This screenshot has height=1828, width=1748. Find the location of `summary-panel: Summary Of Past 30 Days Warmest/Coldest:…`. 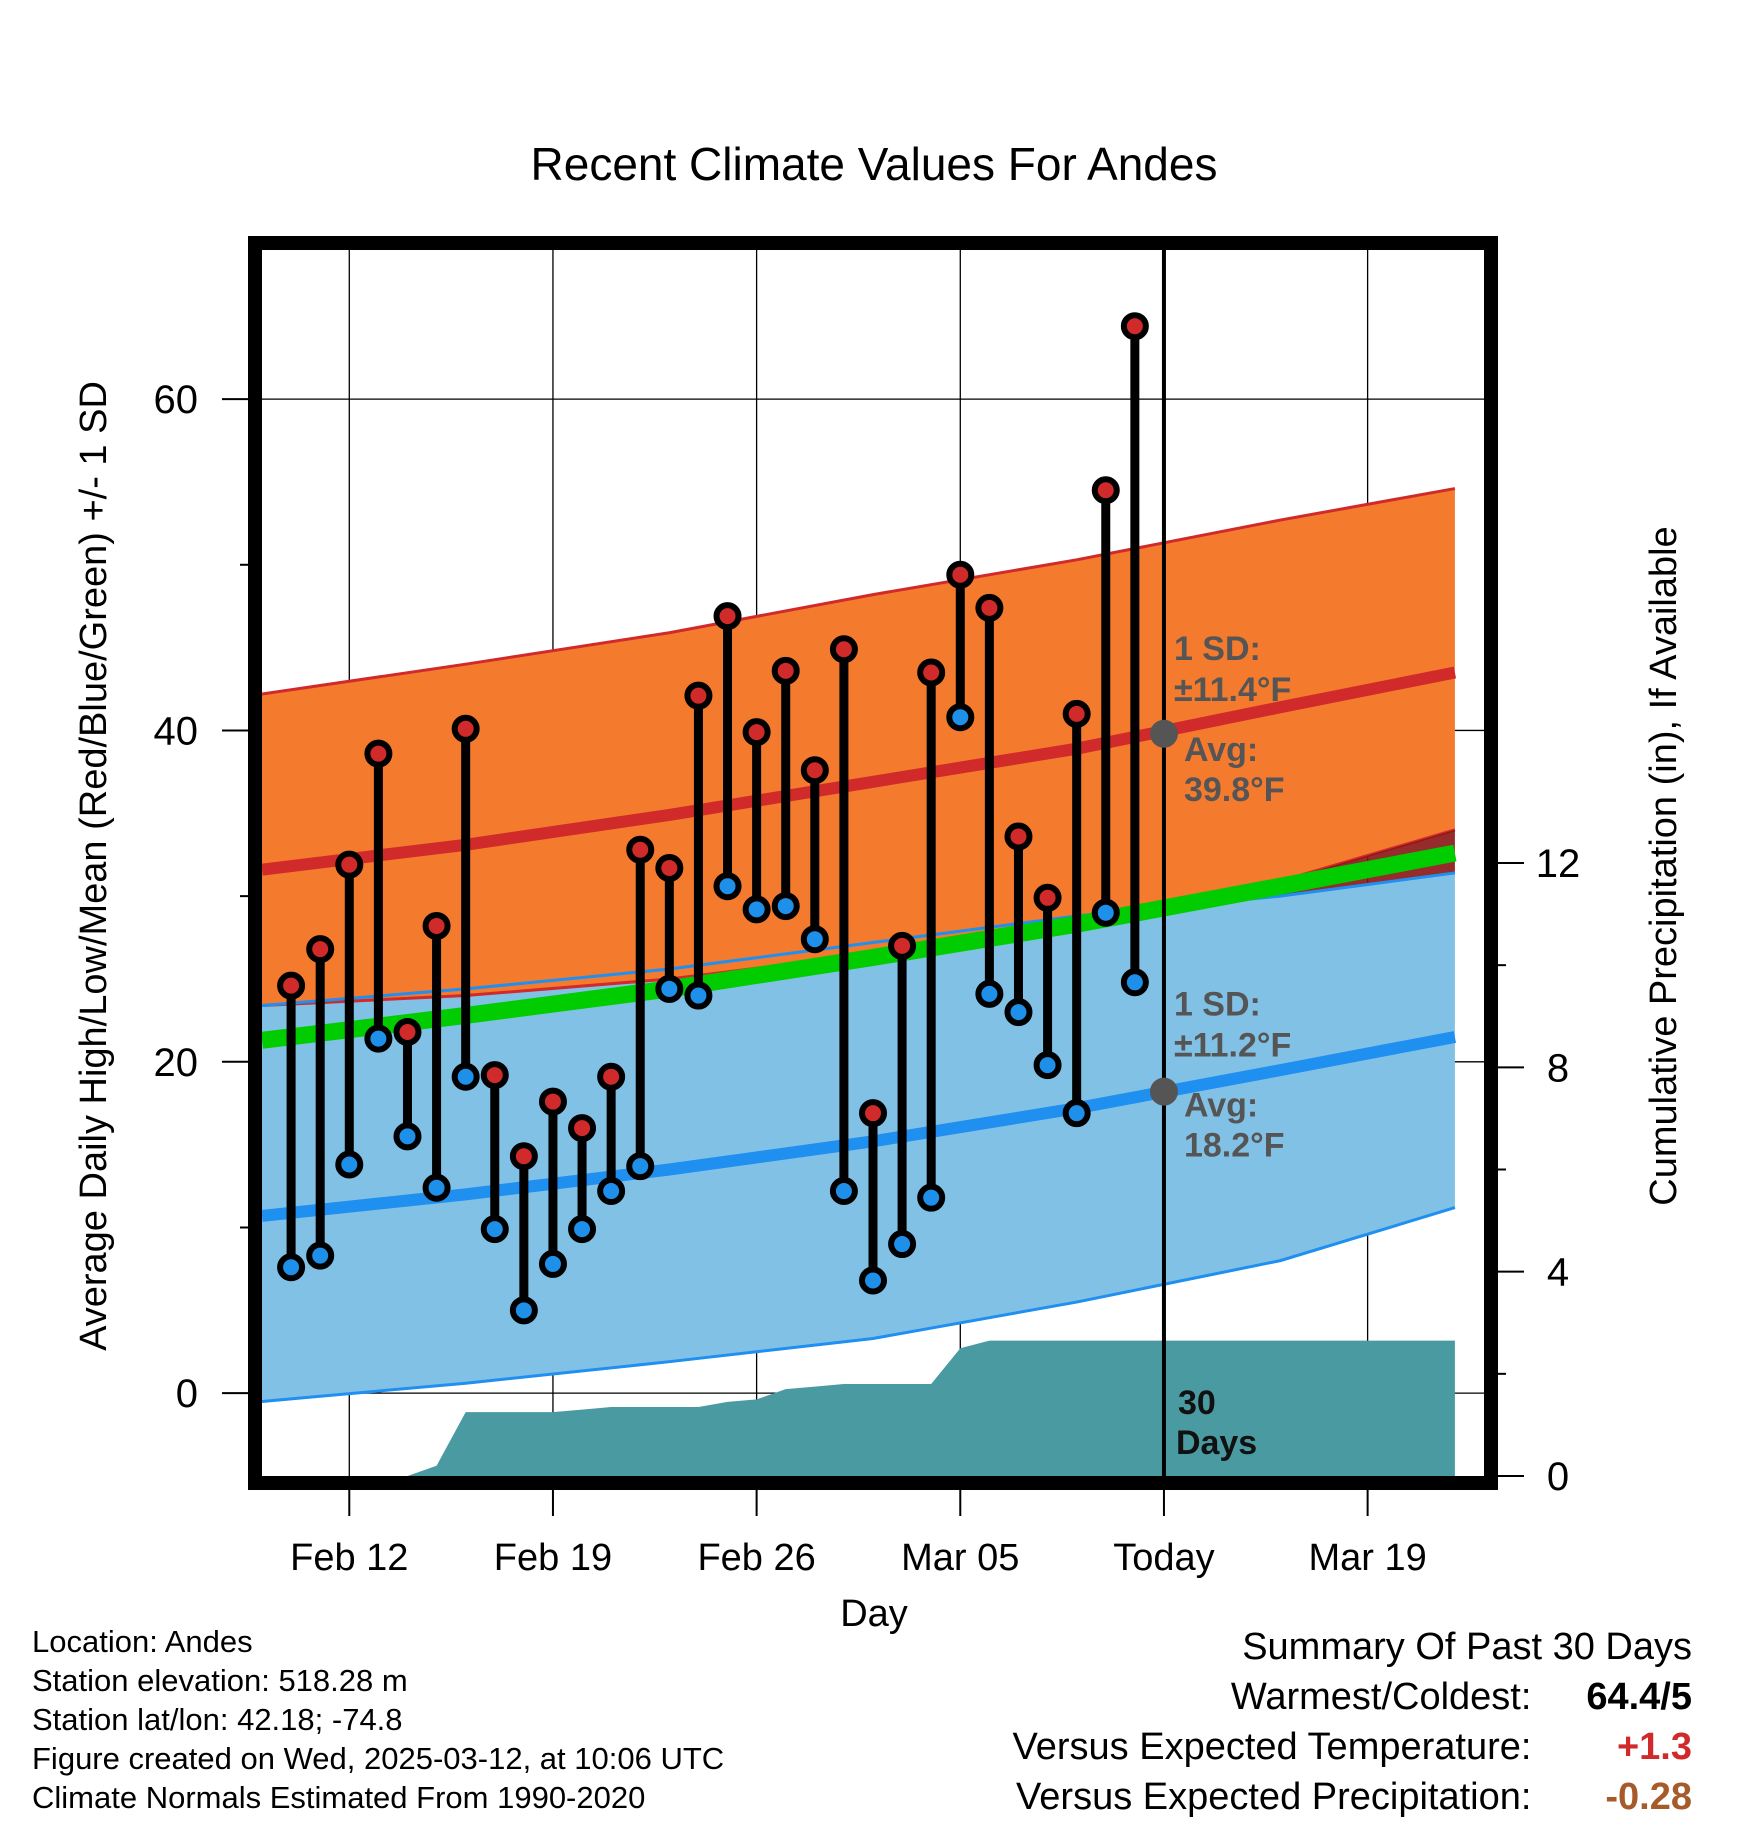

summary-panel: Summary Of Past 30 Days Warmest/Coldest:… is located at coordinates (1352, 1722).